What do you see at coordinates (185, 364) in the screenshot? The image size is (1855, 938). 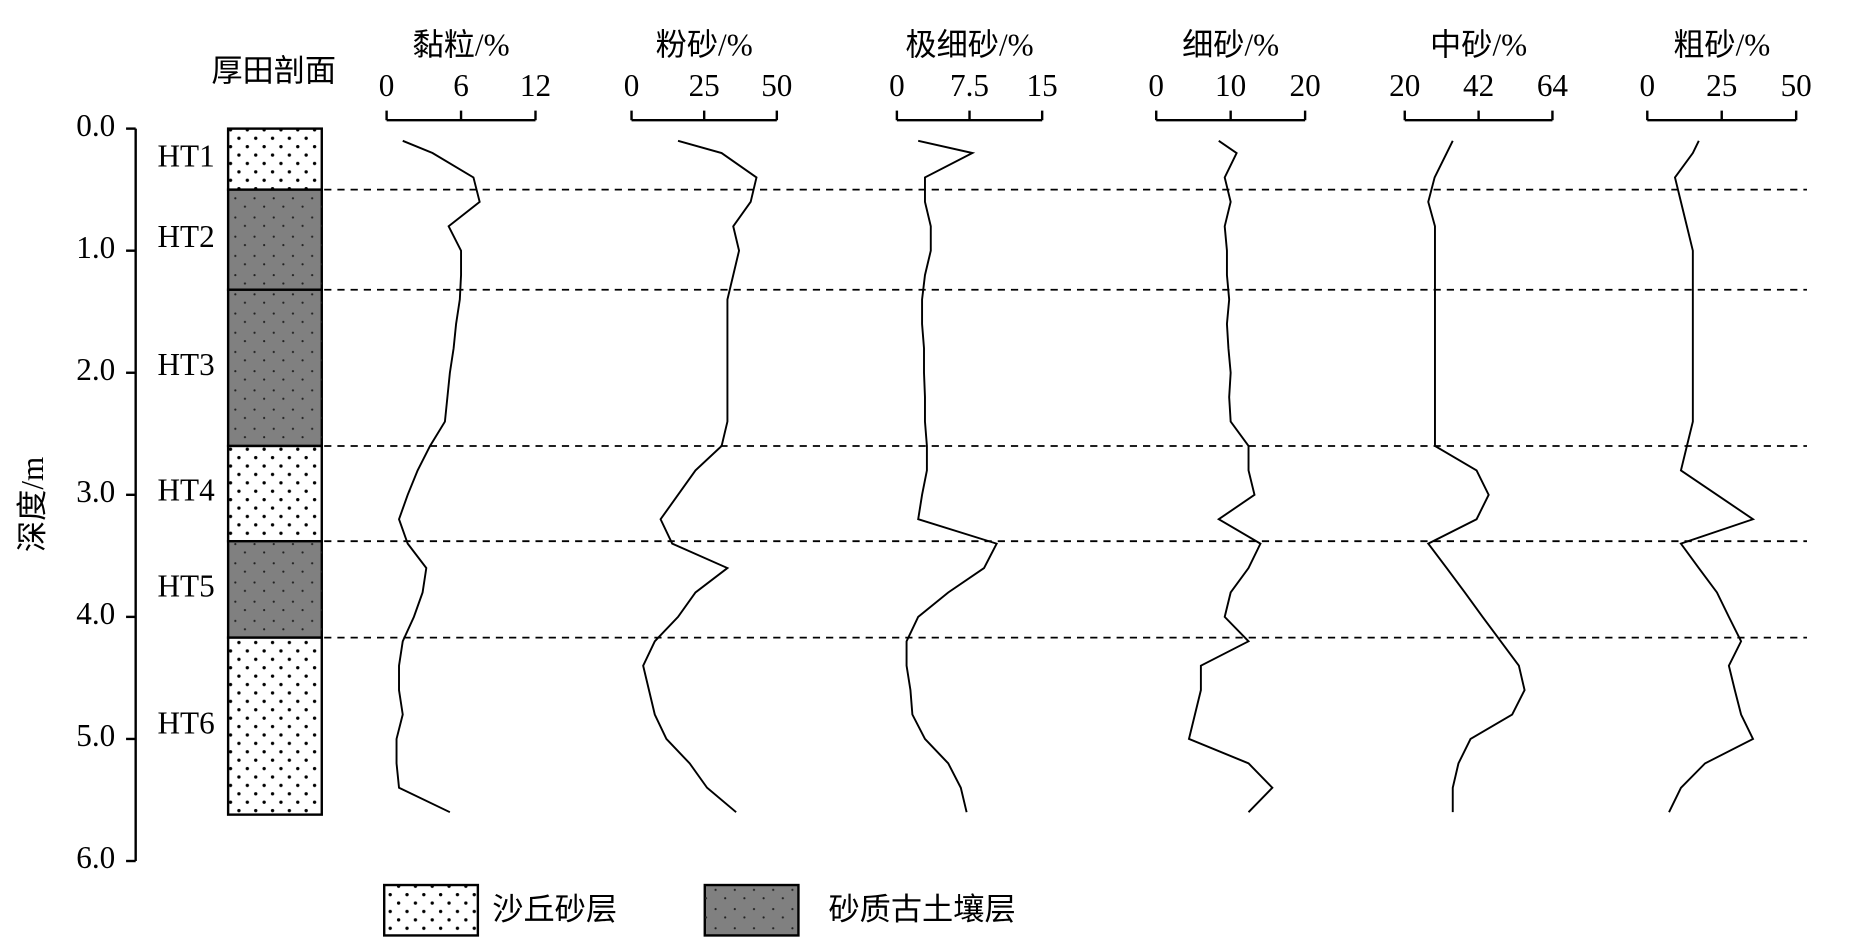 I see `layer-label: HT3` at bounding box center [185, 364].